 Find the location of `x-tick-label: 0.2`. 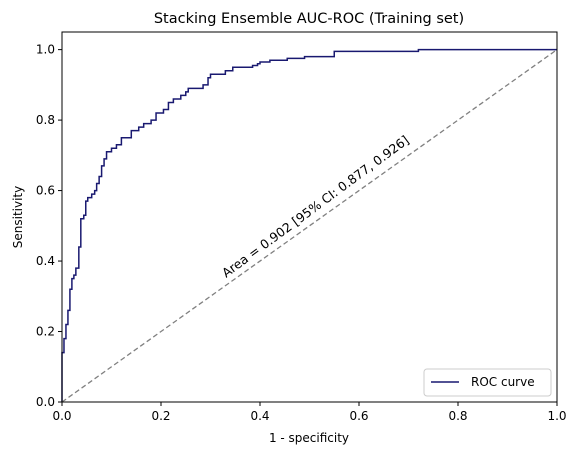

x-tick-label: 0.2 is located at coordinates (160, 416).